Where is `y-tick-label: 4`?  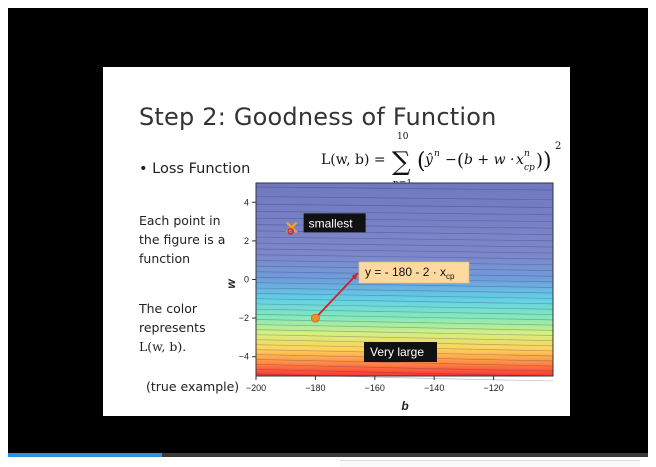
y-tick-label: 4 is located at coordinates (246, 202).